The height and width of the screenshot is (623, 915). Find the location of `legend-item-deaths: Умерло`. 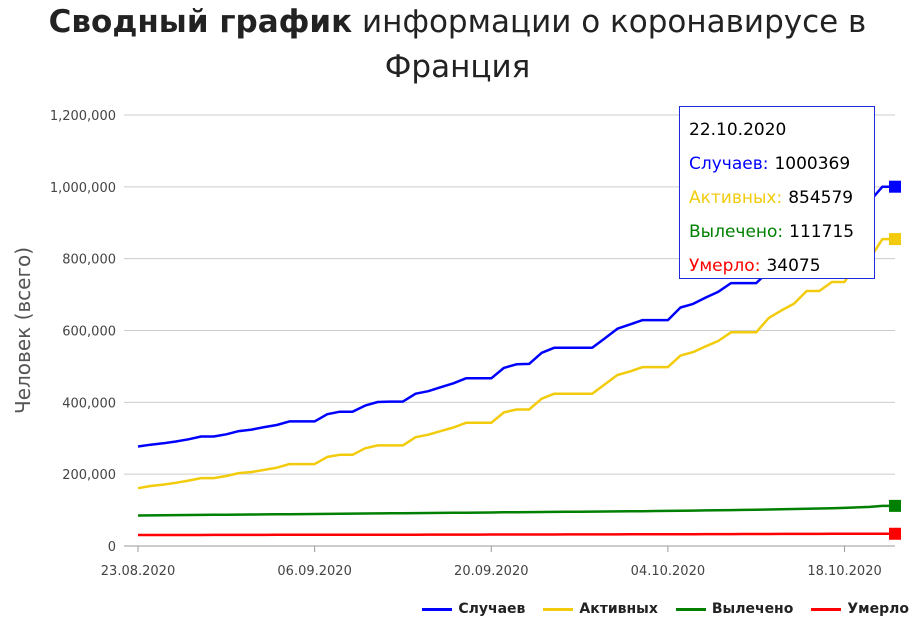

legend-item-deaths: Умерло is located at coordinates (860, 609).